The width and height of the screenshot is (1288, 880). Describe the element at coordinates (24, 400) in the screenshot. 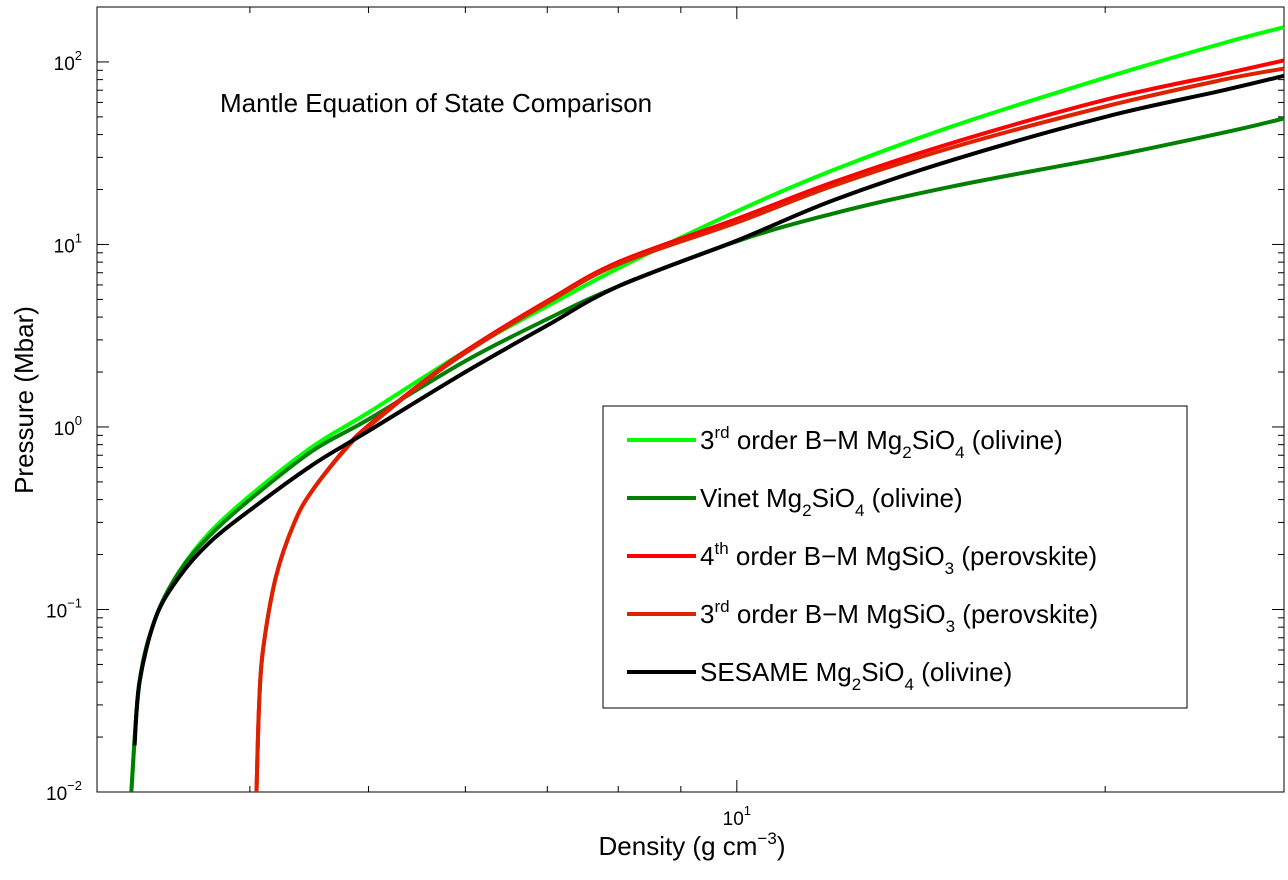

I see `y-axis-label: Pressure (Mbar)` at that location.